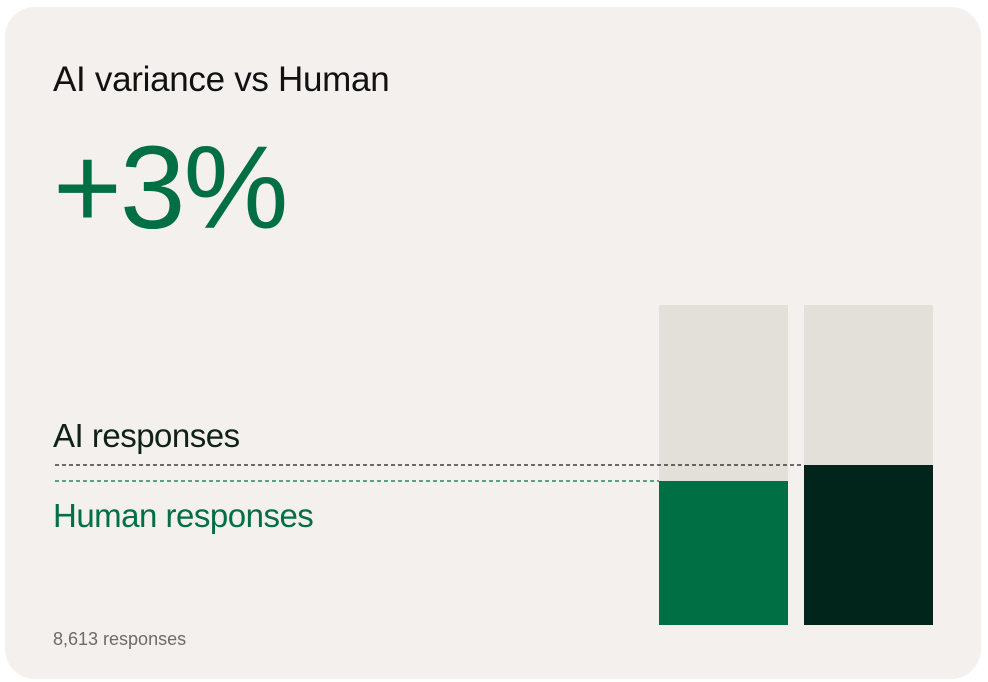 The height and width of the screenshot is (682, 988). What do you see at coordinates (723, 553) in the screenshot?
I see `bar-human-responses` at bounding box center [723, 553].